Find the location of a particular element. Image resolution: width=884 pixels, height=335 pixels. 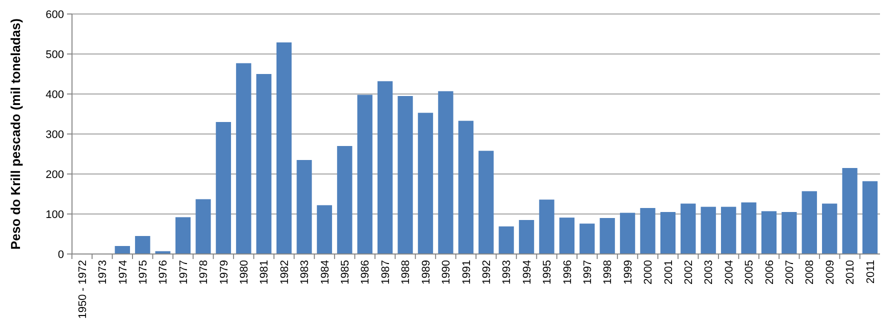

x-tick-label: 1982 is located at coordinates (284, 272).